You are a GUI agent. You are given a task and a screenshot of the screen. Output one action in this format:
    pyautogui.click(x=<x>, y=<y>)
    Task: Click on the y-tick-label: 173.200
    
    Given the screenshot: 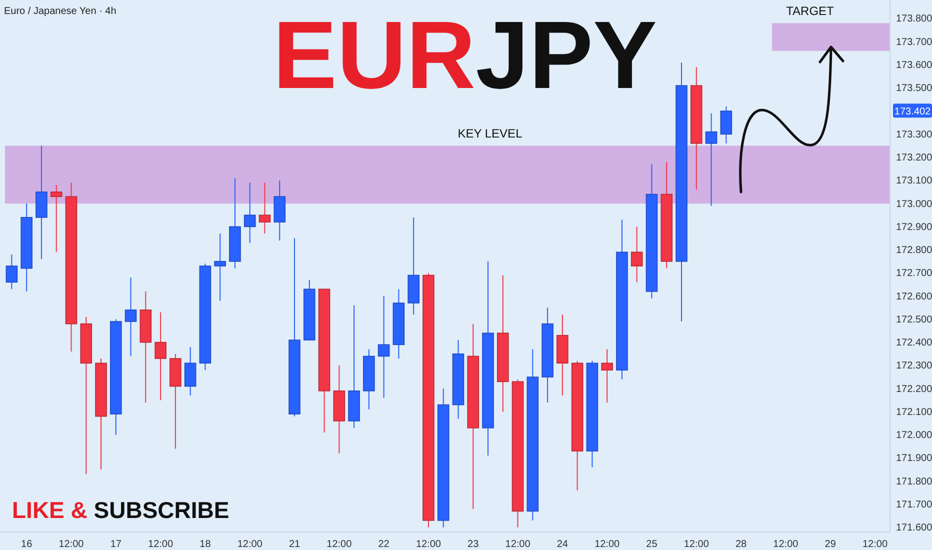 What is the action you would take?
    pyautogui.click(x=914, y=158)
    